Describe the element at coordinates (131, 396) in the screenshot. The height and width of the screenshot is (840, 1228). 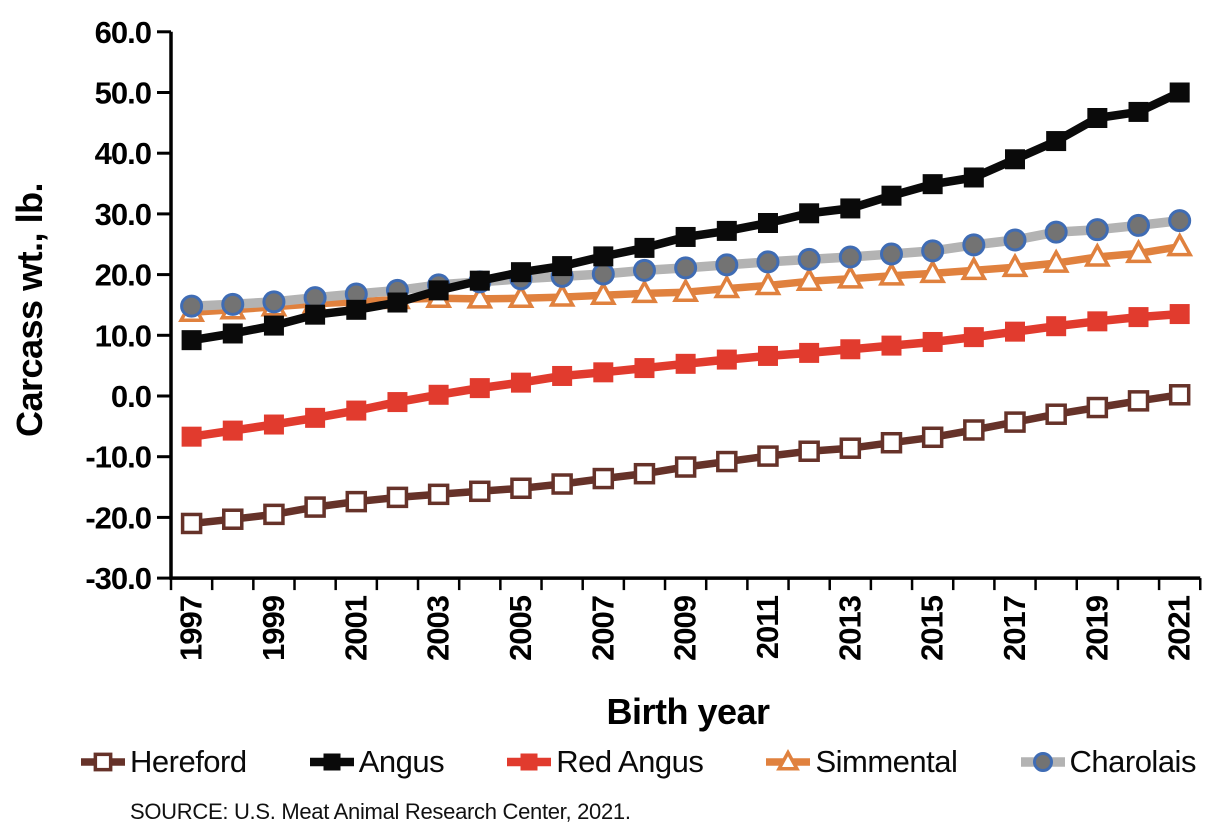
I see `y-tick-label: 0.0` at that location.